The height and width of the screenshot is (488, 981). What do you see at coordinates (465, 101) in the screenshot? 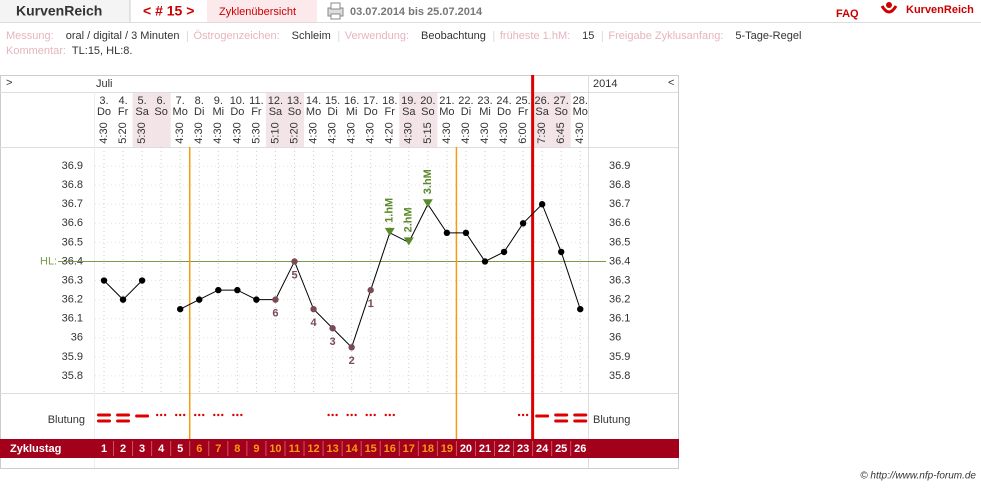
I see `date: 22.` at bounding box center [465, 101].